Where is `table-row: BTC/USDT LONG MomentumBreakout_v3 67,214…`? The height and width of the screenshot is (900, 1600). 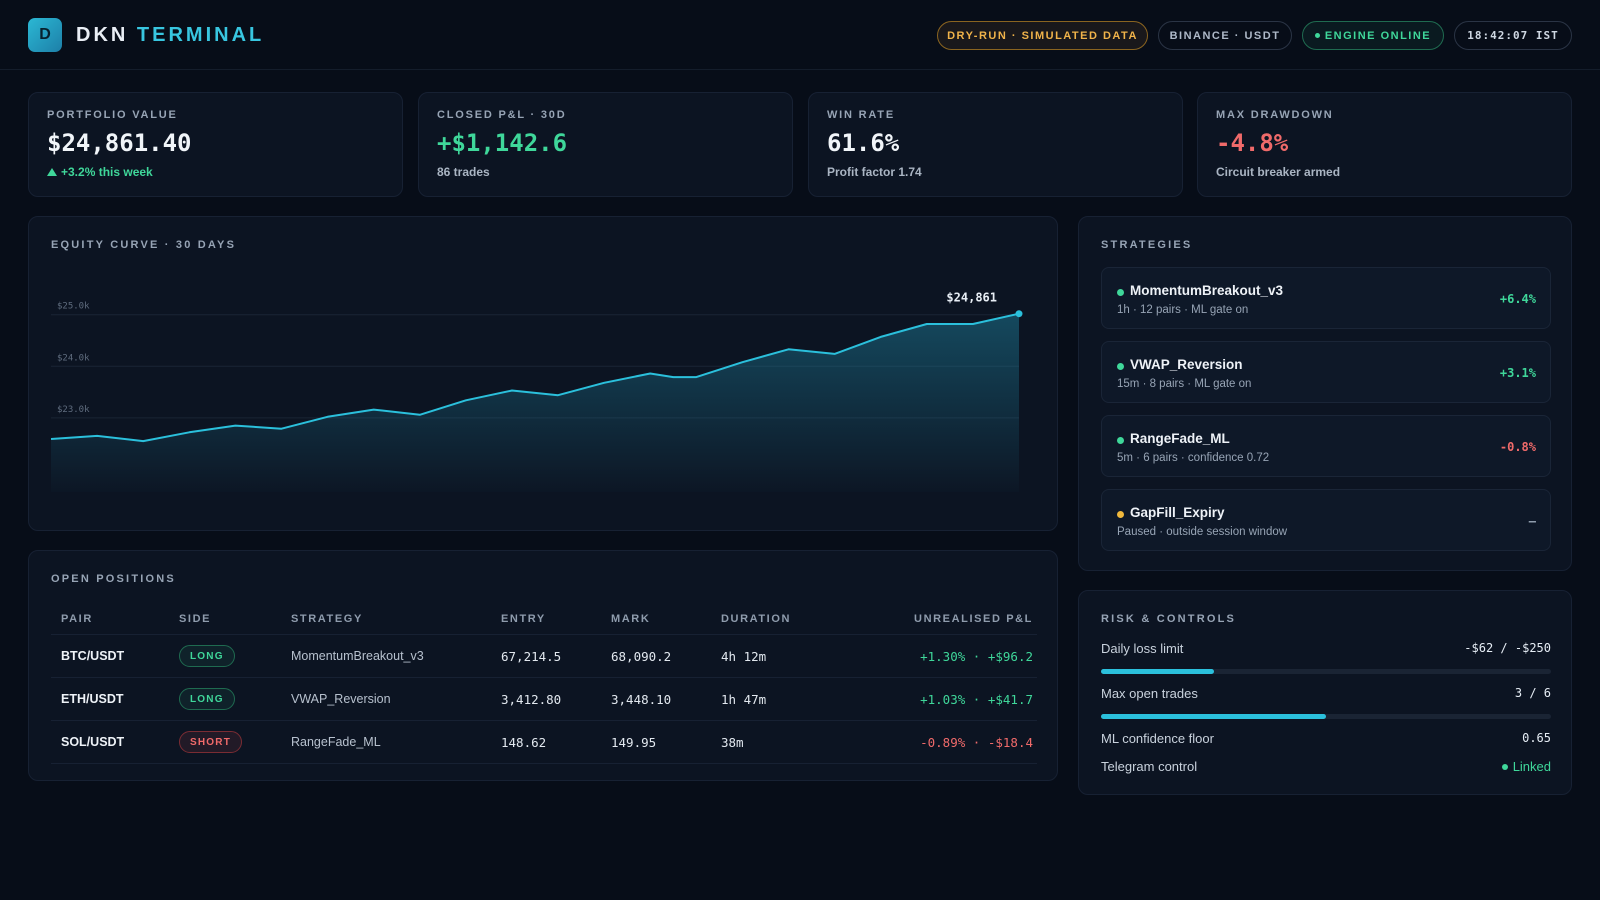
table-row: BTC/USDT LONG MomentumBreakout_v3 67,214… is located at coordinates (544, 656).